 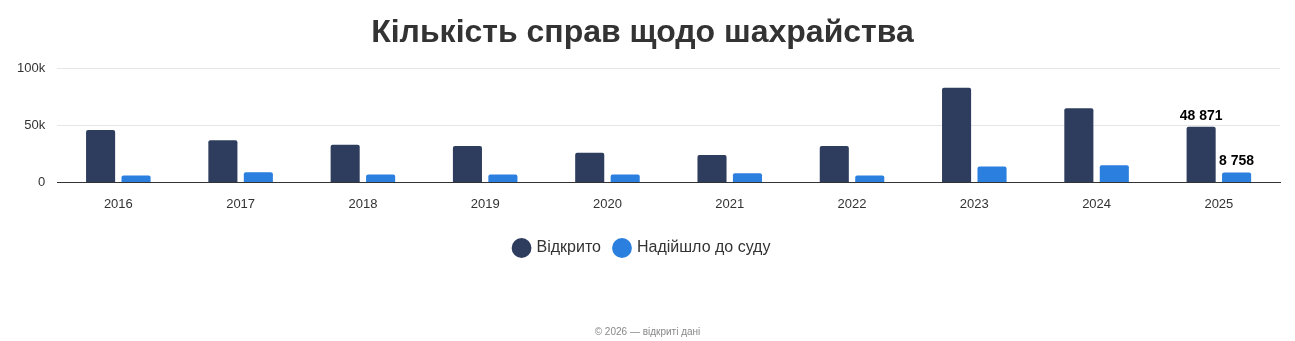 What do you see at coordinates (607, 203) in the screenshot?
I see `x-tick-label: 2020` at bounding box center [607, 203].